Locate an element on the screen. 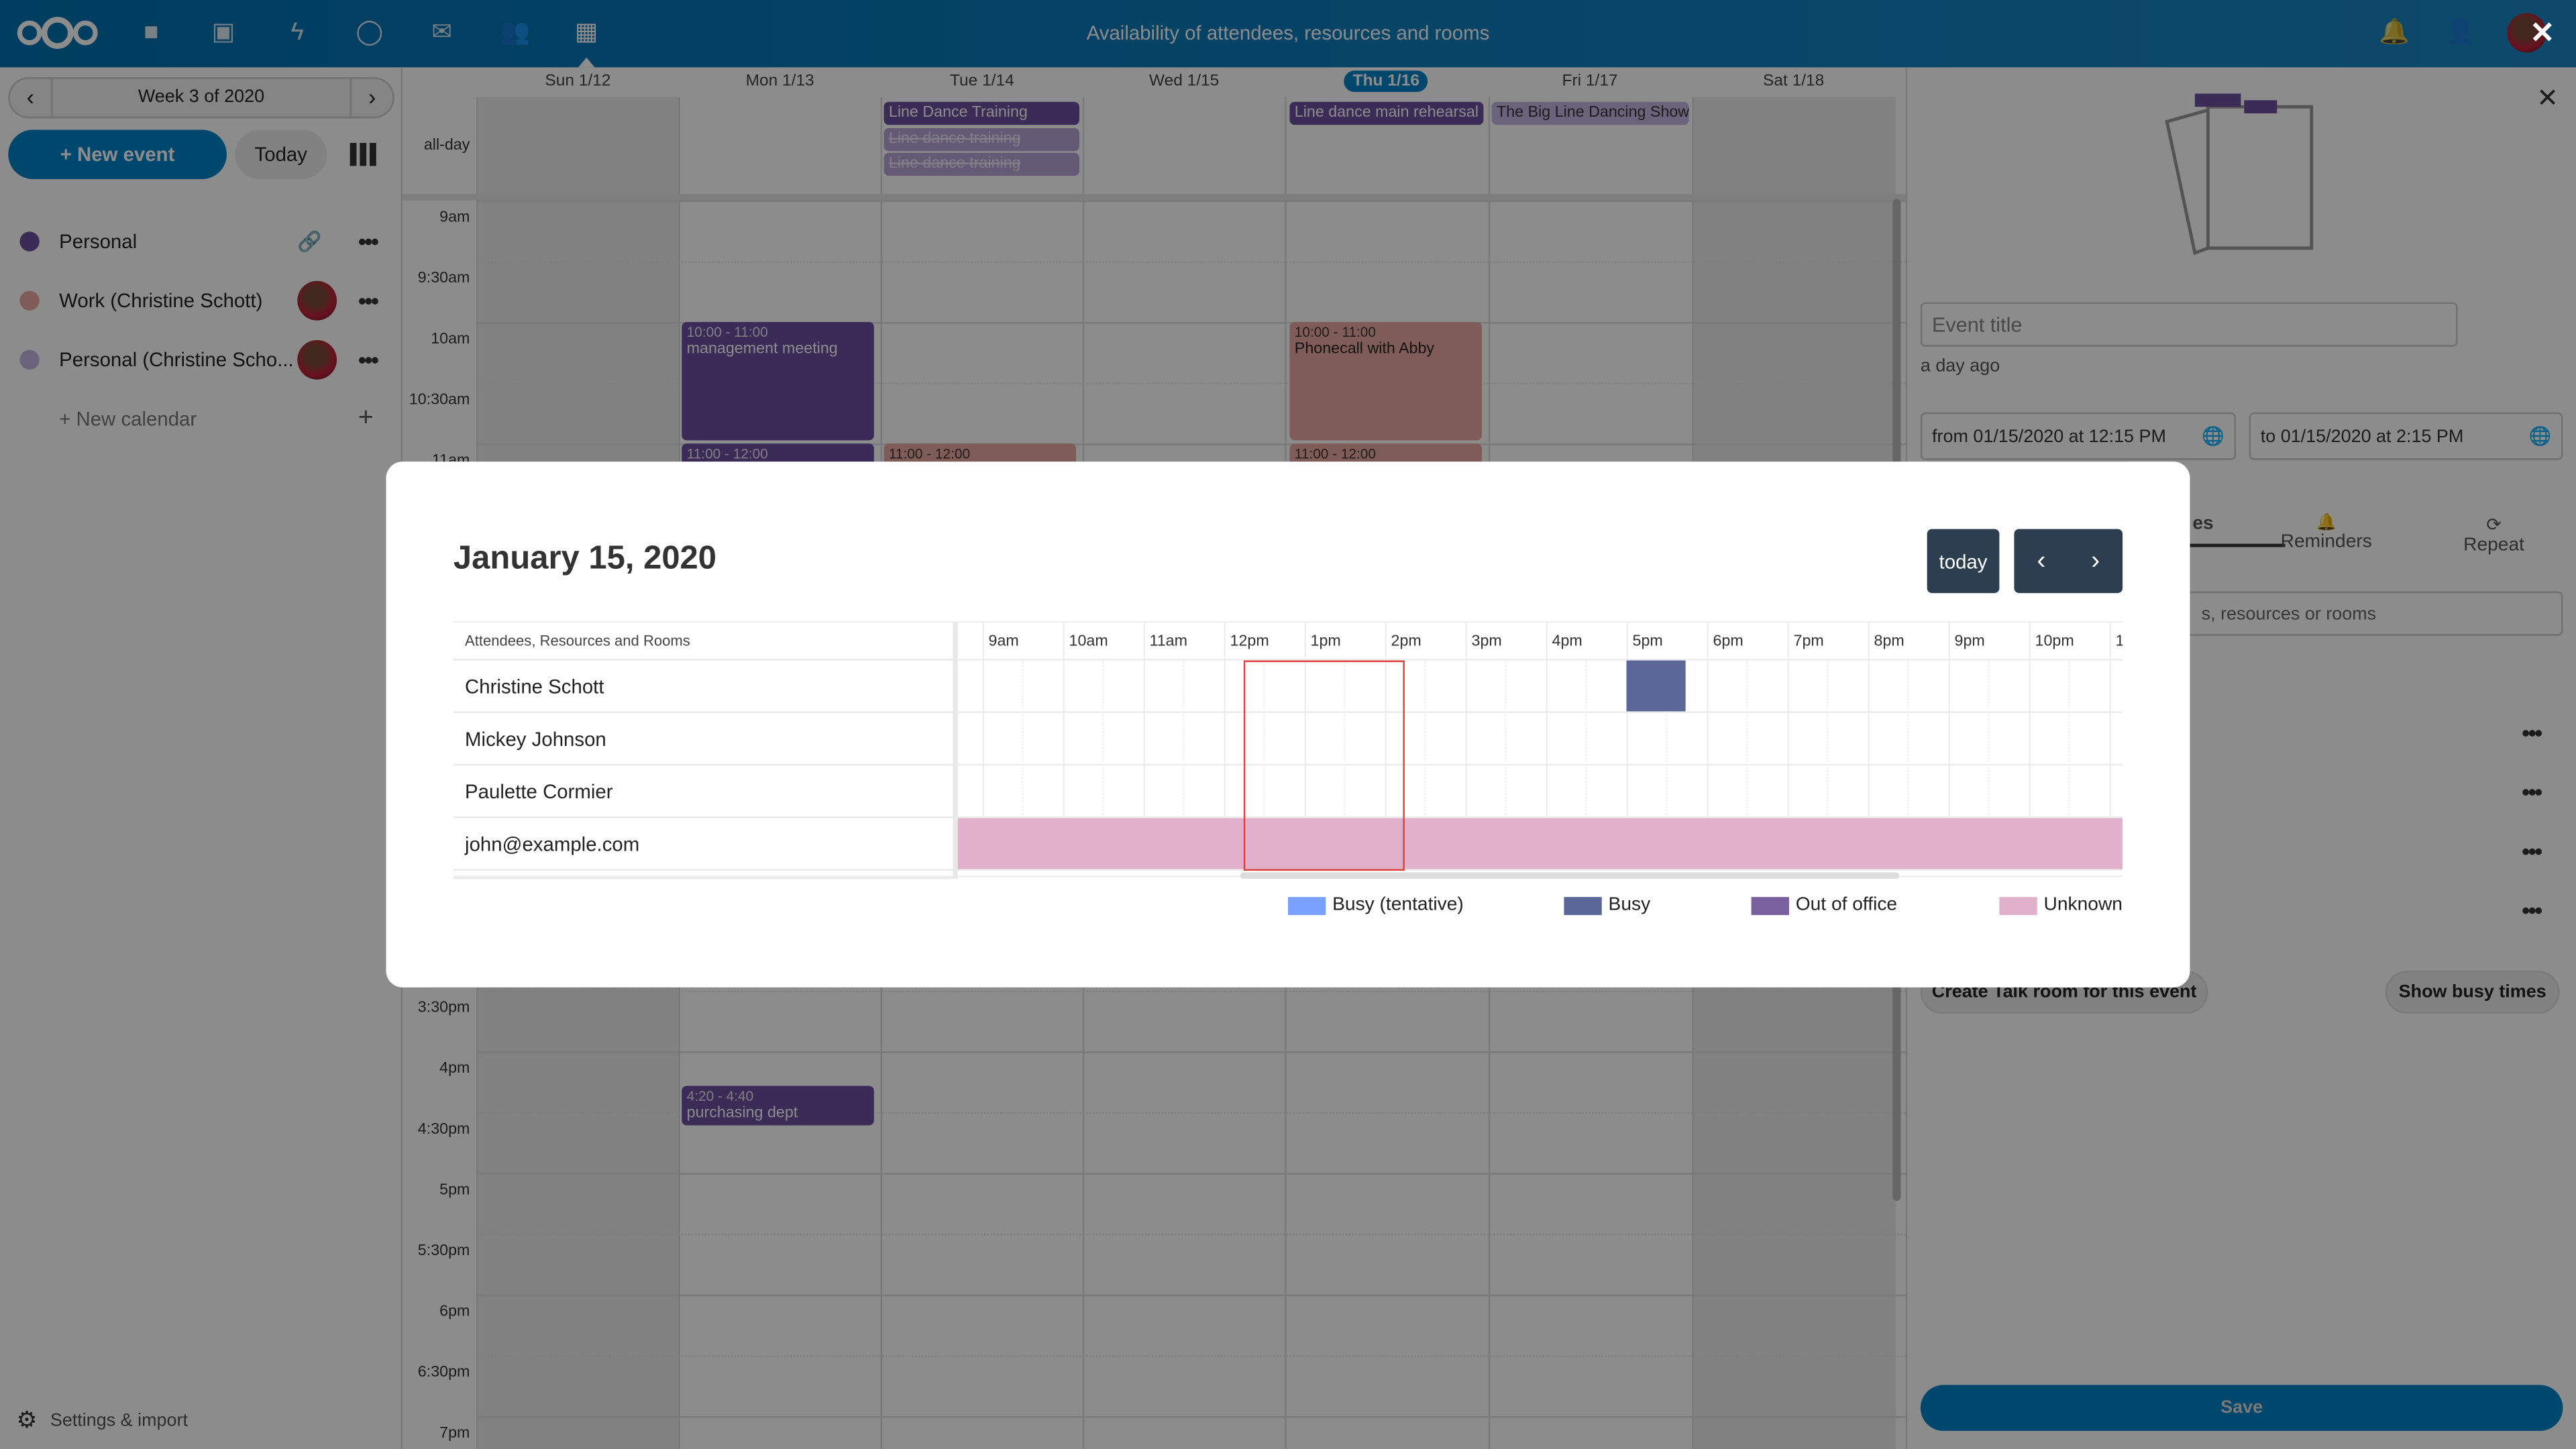 This screenshot has width=2576, height=1449. end-datetime-input: to 01/15/2020 at 2:15 PM 🌐 is located at coordinates (2406, 436).